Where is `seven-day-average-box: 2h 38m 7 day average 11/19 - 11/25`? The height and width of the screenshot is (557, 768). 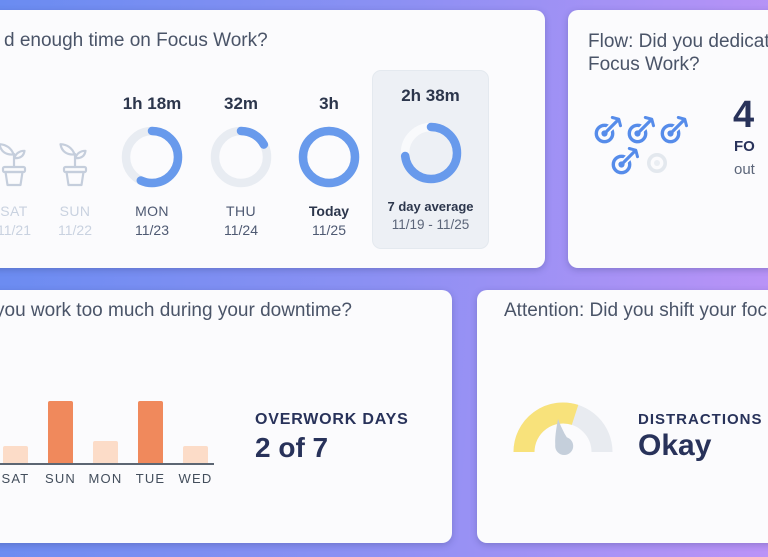
seven-day-average-box: 2h 38m 7 day average 11/19 - 11/25 is located at coordinates (430, 159).